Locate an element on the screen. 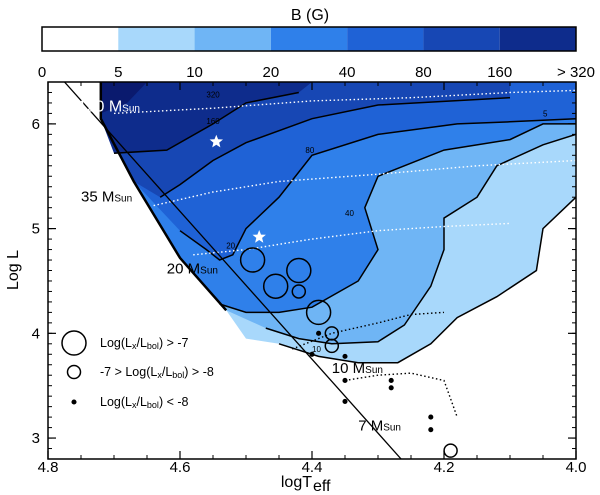  colorbar-tick-label: 20 is located at coordinates (271, 72).